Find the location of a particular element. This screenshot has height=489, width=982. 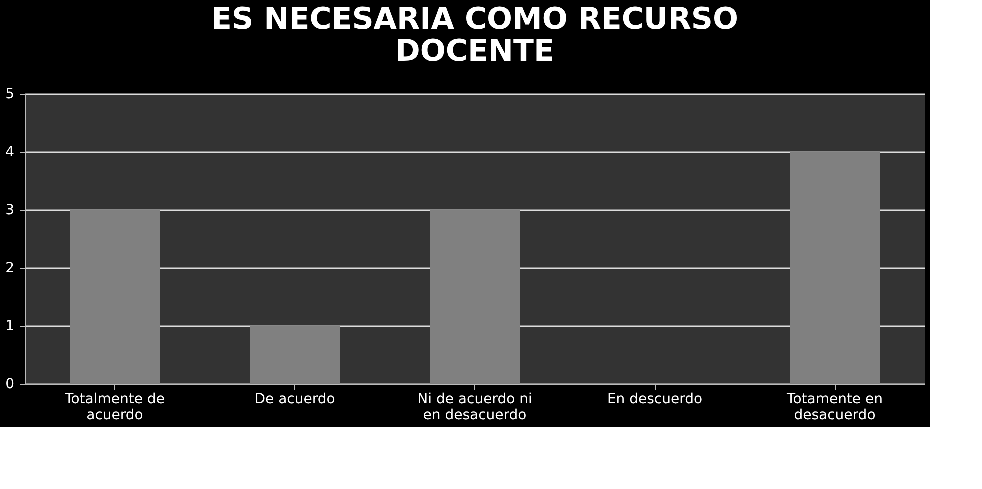

chart-title: ES NECESARIA COMO RECURSO DOCENTE is located at coordinates (475, 35).